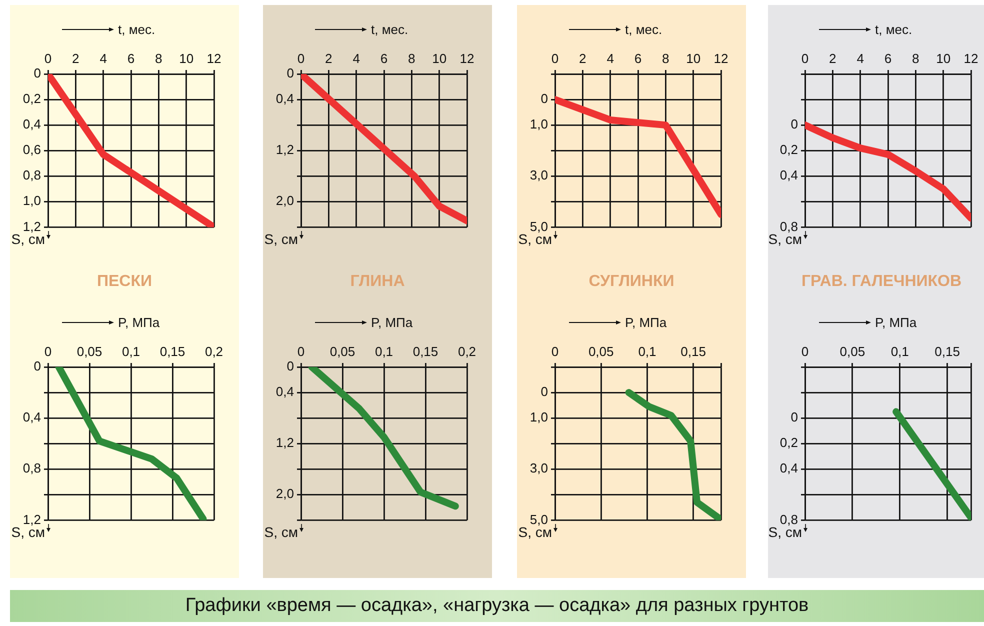  I want to click on text: Графики «время — осадка», «нагрузка — осадка» для разных грунтов, so click(497, 606).